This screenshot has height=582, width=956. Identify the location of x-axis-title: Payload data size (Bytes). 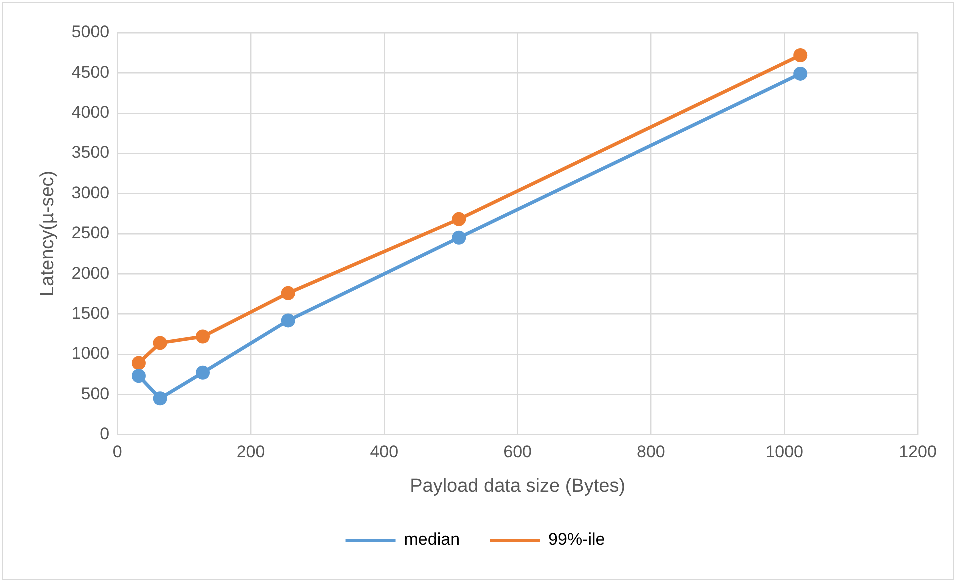
(518, 486).